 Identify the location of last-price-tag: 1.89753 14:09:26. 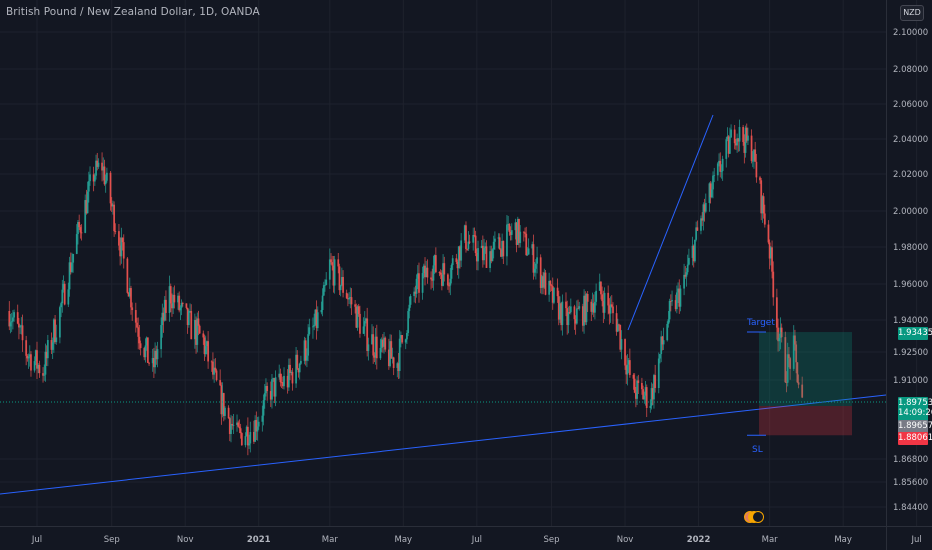
(915, 409).